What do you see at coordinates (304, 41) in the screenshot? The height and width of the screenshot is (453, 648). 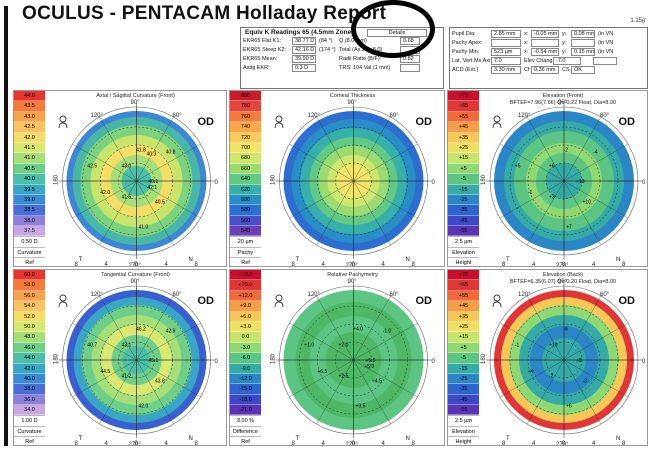 I see `equiv-k-value: 38.77 D` at bounding box center [304, 41].